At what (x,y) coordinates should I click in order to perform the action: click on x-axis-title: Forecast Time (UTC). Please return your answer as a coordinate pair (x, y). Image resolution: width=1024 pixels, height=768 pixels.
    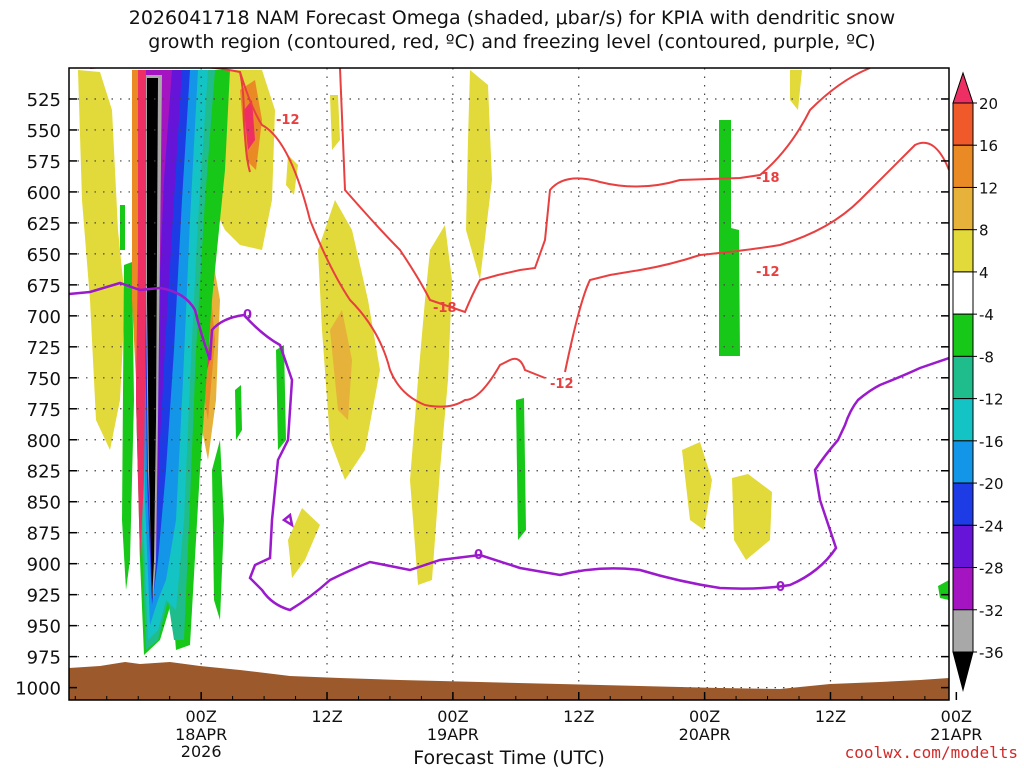
    Looking at the image, I should click on (508, 757).